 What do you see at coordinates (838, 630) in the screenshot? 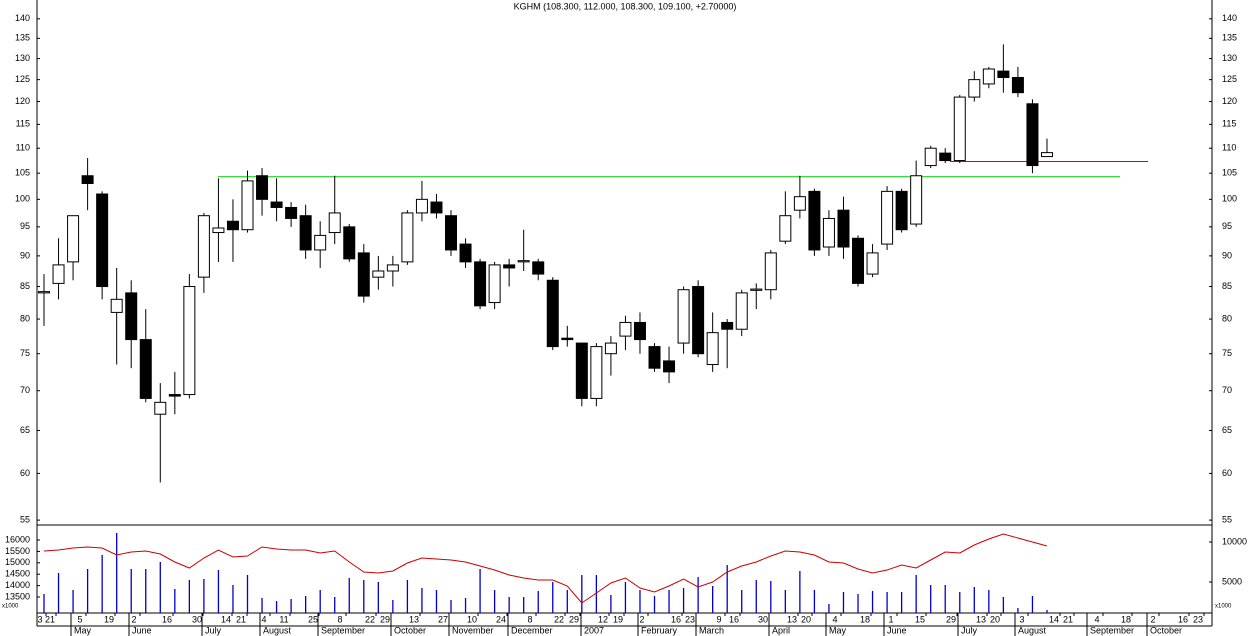
I see `month-label: May` at bounding box center [838, 630].